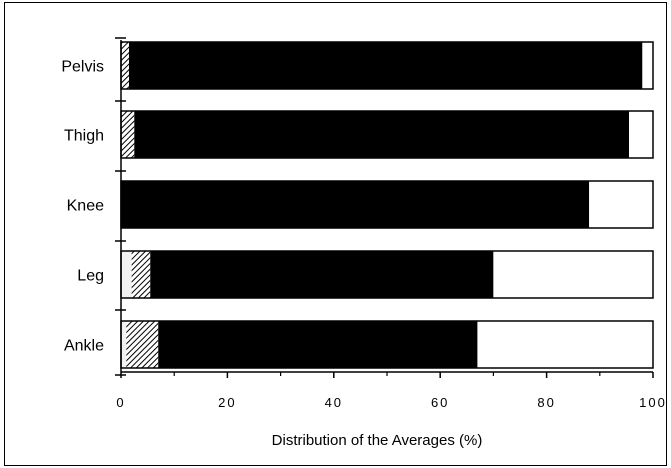 This screenshot has height=468, width=671. What do you see at coordinates (641, 134) in the screenshot?
I see `bar-segment-thigh-white` at bounding box center [641, 134].